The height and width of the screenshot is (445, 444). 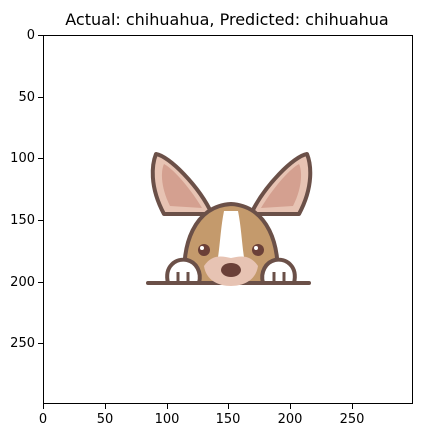 What do you see at coordinates (183, 271) in the screenshot?
I see `left-paw` at bounding box center [183, 271].